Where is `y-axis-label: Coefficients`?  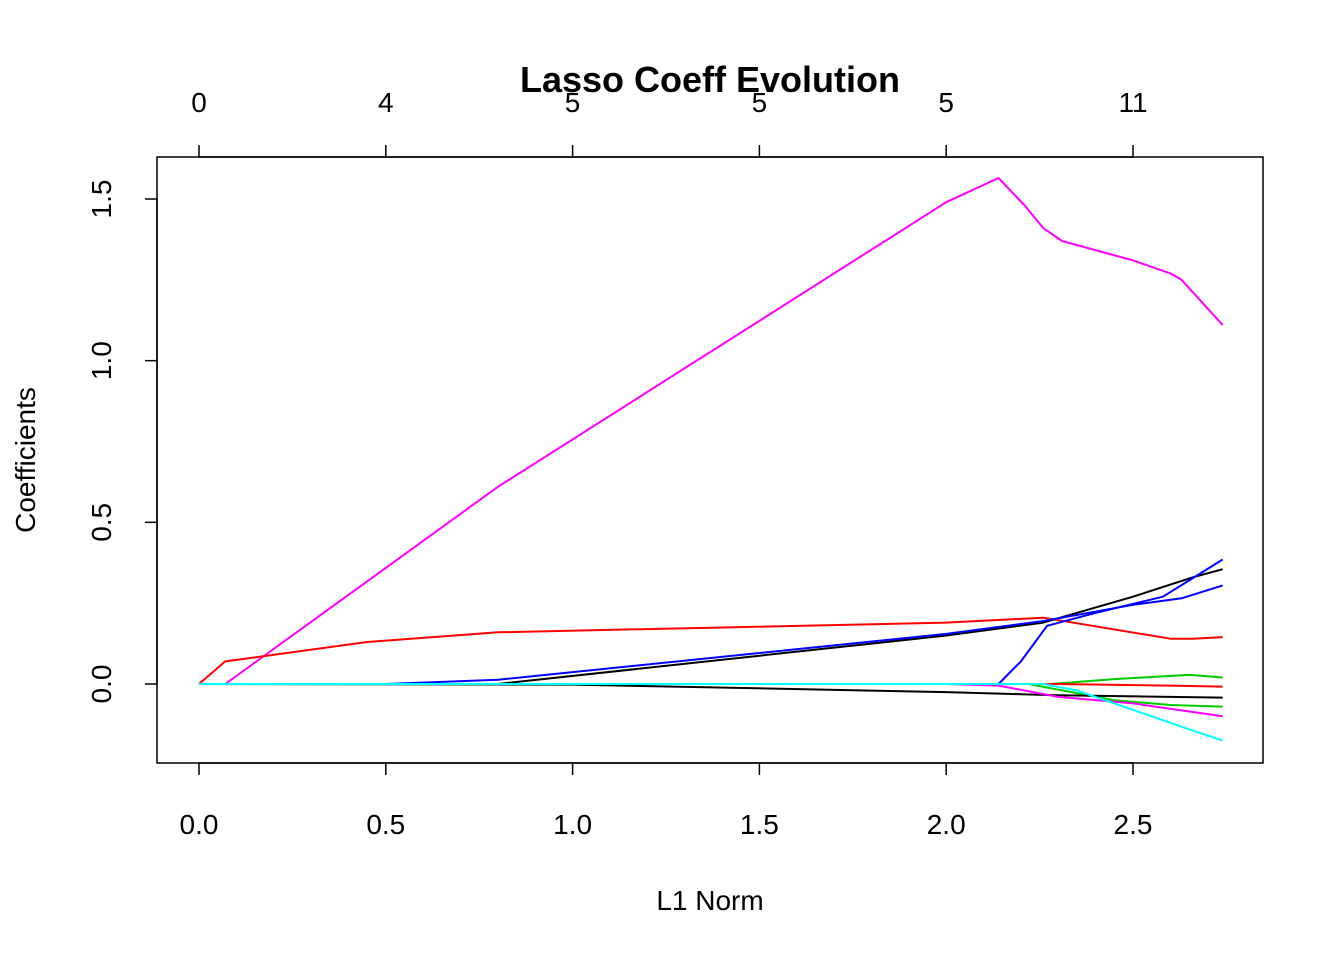
y-axis-label: Coefficients is located at coordinates (25, 460).